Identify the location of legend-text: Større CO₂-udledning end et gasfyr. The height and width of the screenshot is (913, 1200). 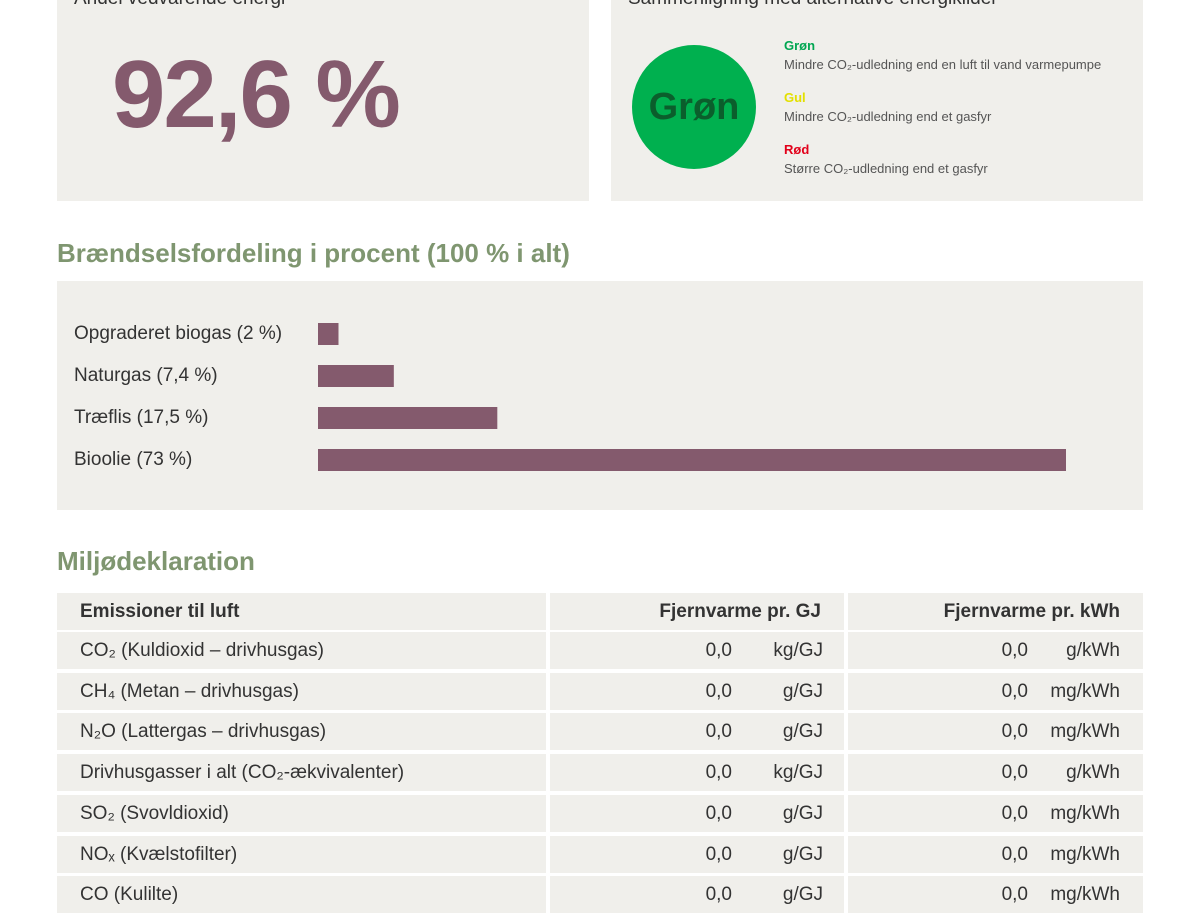
(886, 168).